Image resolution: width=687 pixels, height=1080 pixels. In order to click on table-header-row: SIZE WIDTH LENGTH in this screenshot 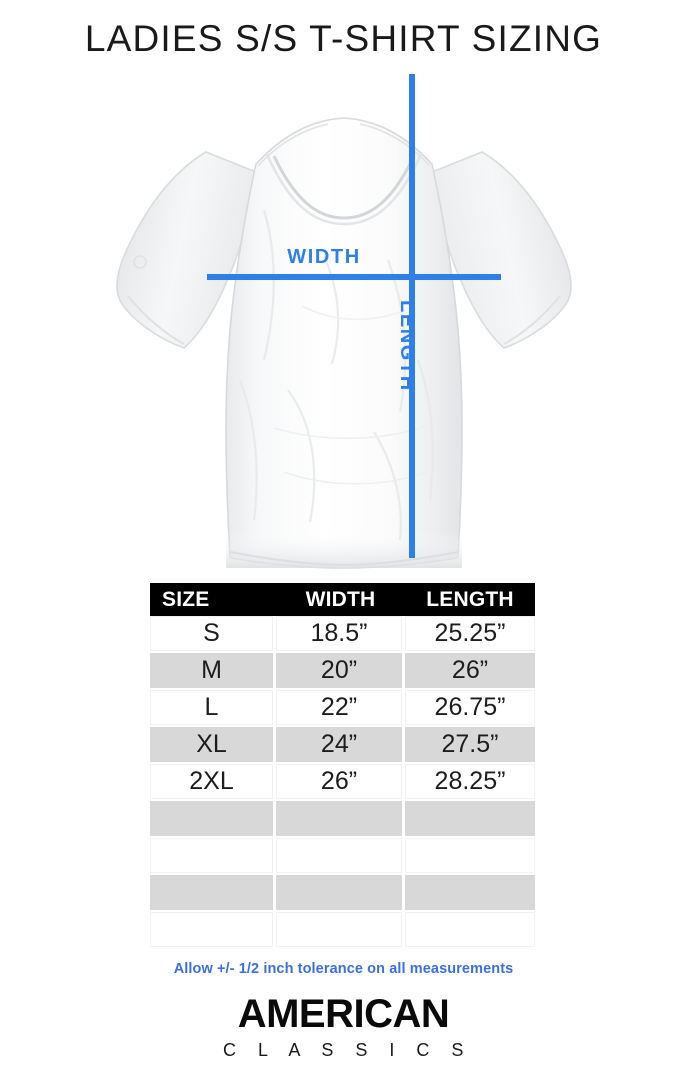, I will do `click(342, 599)`.